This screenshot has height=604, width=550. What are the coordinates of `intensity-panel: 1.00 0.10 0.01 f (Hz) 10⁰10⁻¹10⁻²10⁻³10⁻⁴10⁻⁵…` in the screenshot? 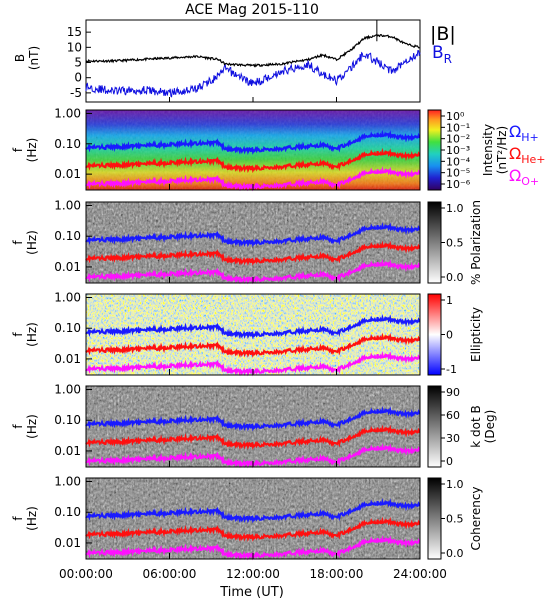 It's located at (260, 149).